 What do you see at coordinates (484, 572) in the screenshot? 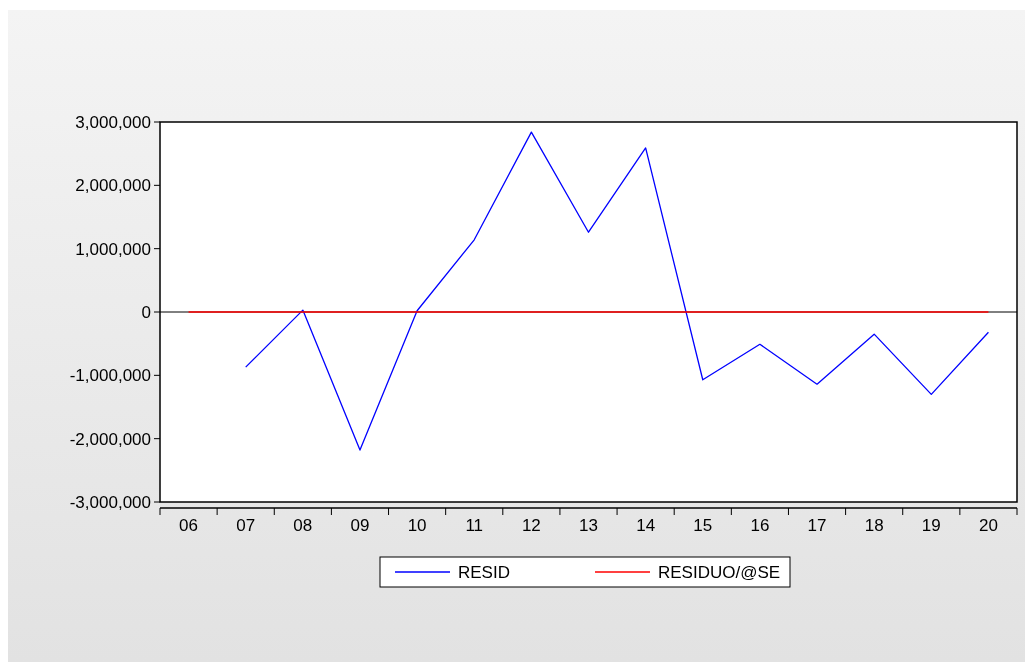
I see `legend-label: RESID` at bounding box center [484, 572].